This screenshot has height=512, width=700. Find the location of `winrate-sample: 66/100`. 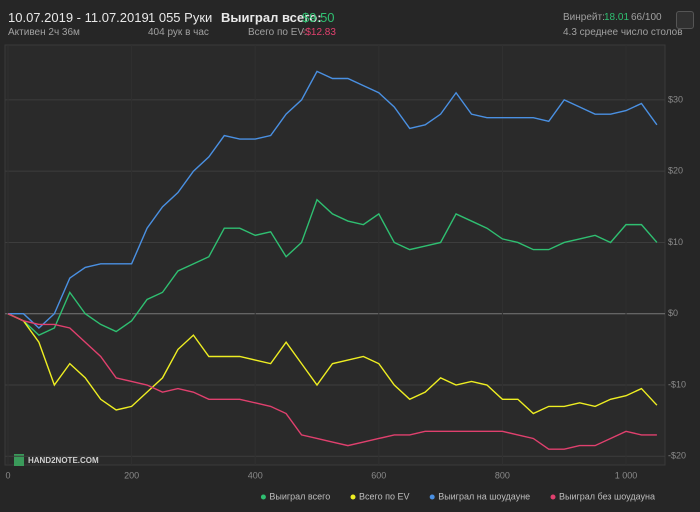

winrate-sample: 66/100 is located at coordinates (646, 17).